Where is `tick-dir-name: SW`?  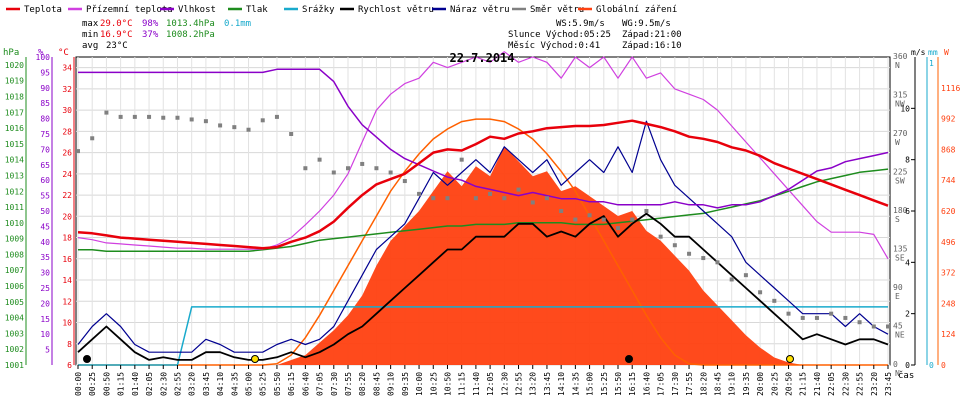
tick-dir-name: SW is located at coordinates (900, 181).